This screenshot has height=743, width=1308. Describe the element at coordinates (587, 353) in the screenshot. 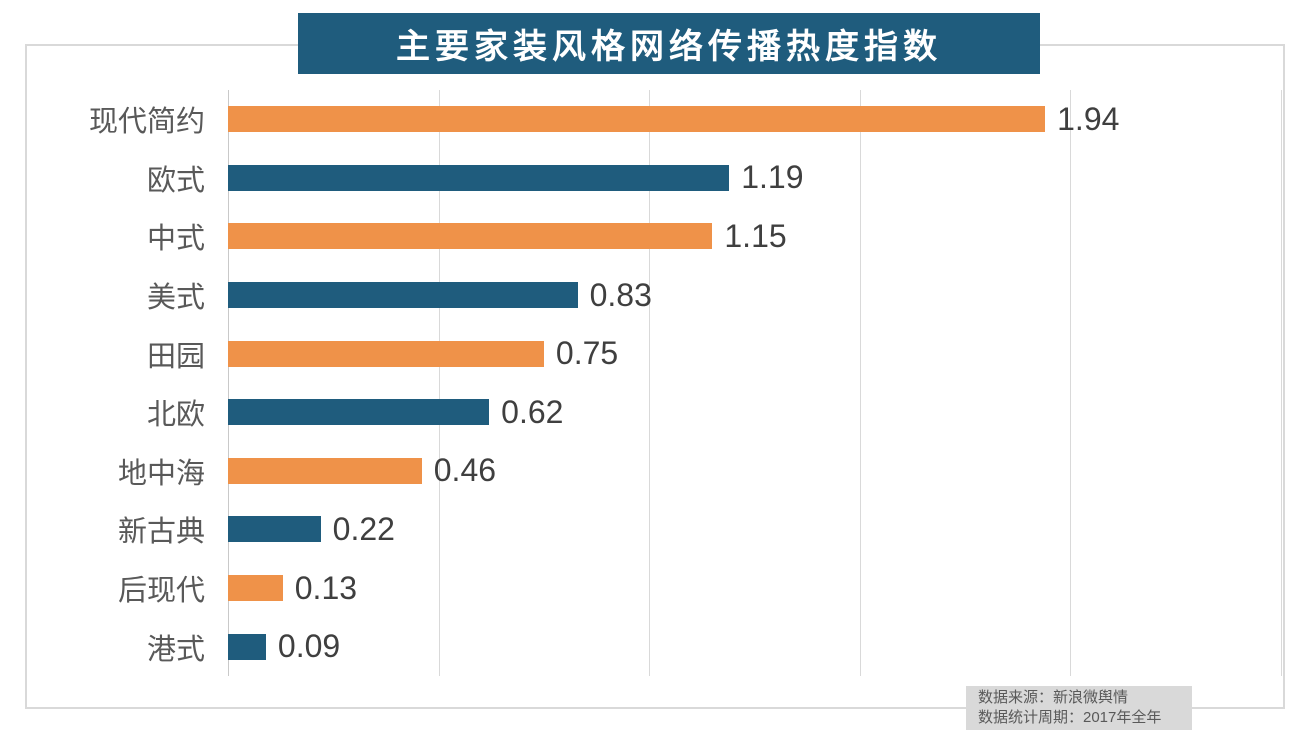

I see `value-label: 0.75` at that location.